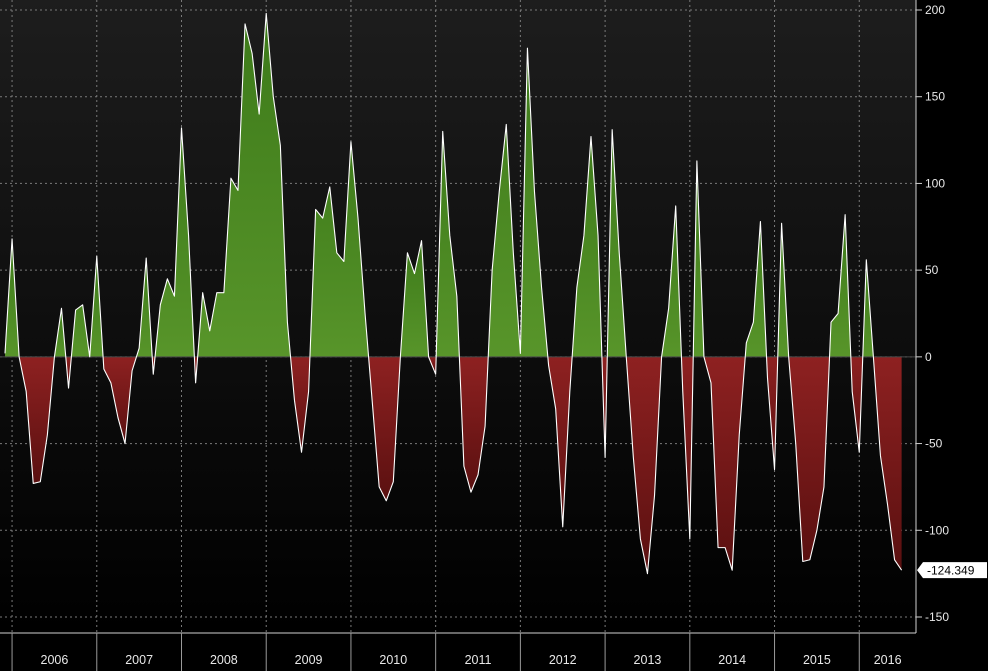 Image resolution: width=988 pixels, height=671 pixels. What do you see at coordinates (935, 183) in the screenshot?
I see `y-tick-label: 100` at bounding box center [935, 183].